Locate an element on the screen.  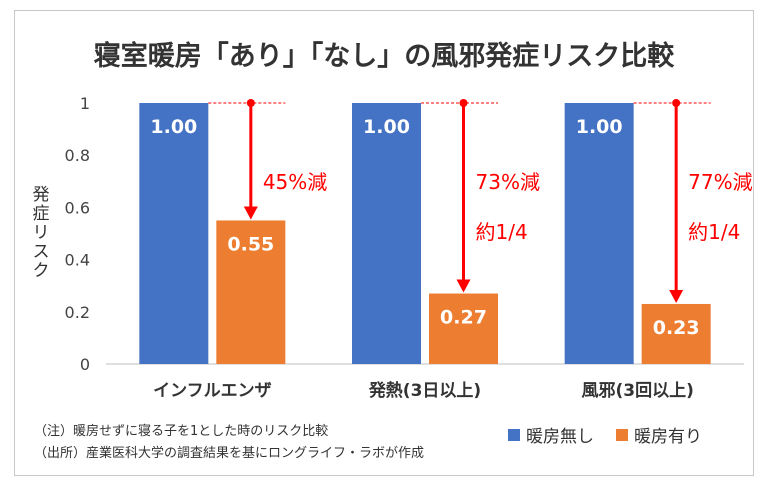
x-category-label: 風邪(3回以上) is located at coordinates (637, 391).